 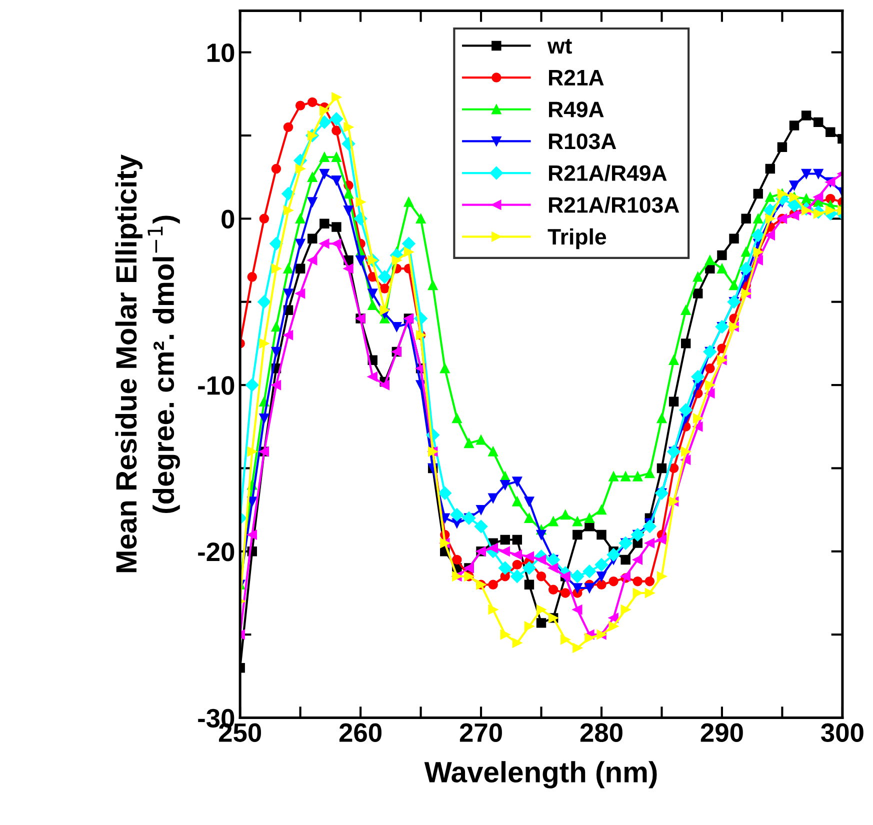 I want to click on x-tick-label: 270, so click(x=481, y=732).